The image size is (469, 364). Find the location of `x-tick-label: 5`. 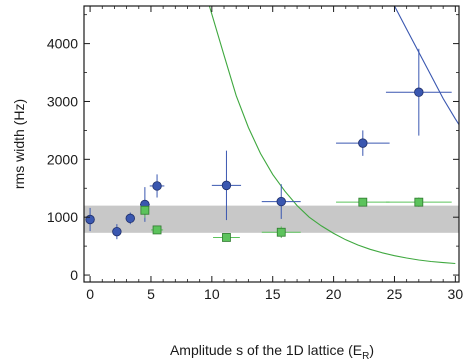

x-tick-label: 5 is located at coordinates (151, 294).